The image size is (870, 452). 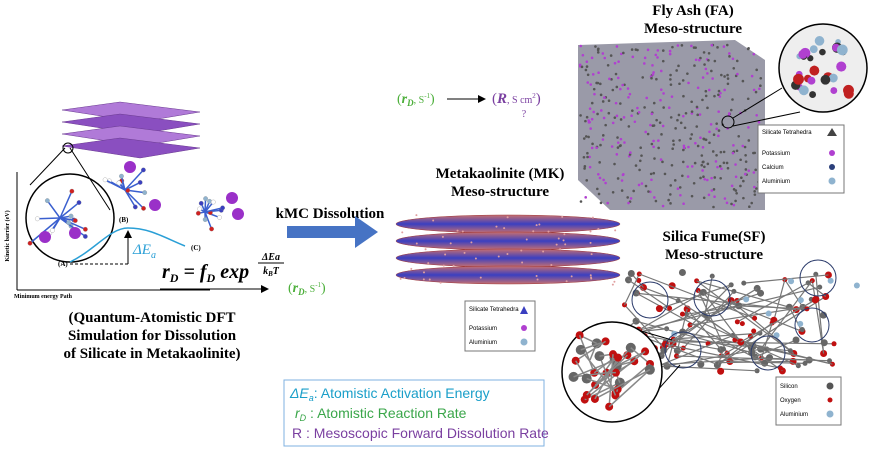 What do you see at coordinates (524, 310) in the screenshot?
I see `legend-icon` at bounding box center [524, 310].